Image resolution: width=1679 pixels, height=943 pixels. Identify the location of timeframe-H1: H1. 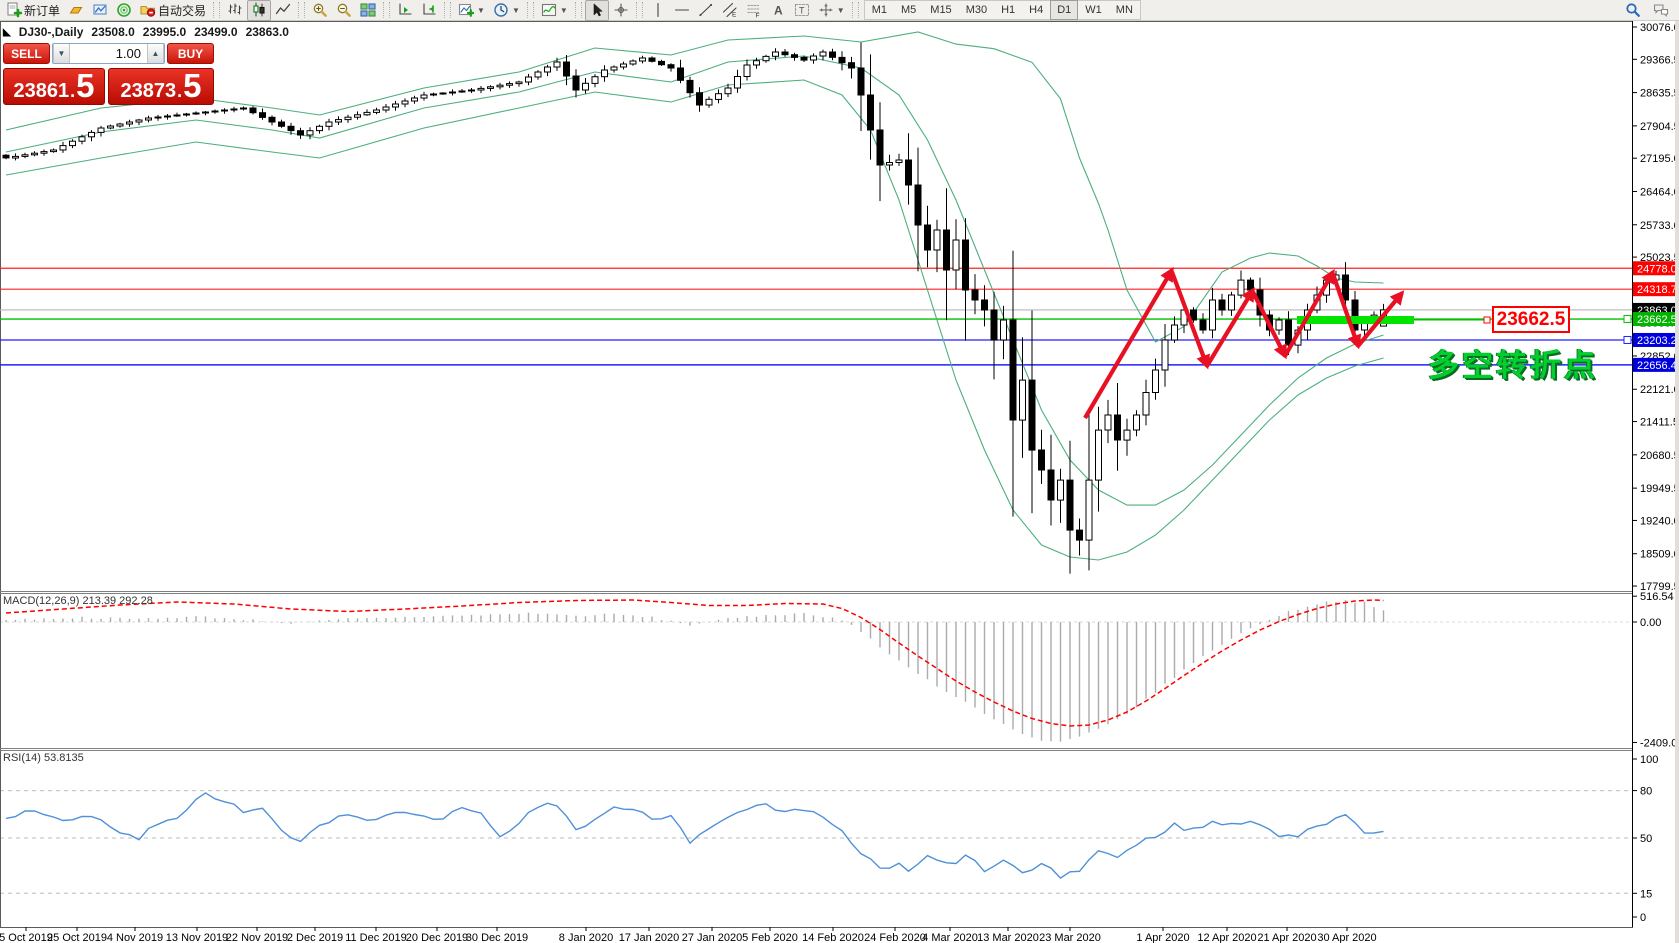
(1008, 10).